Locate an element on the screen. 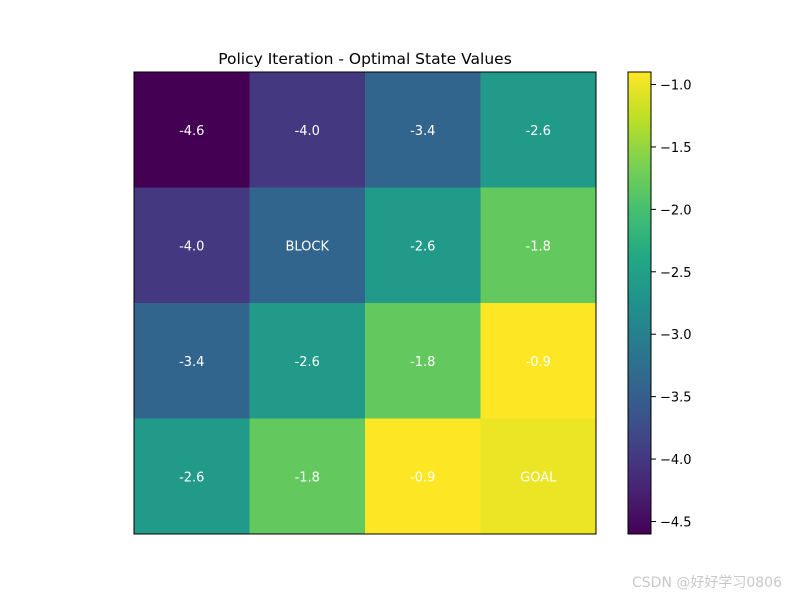 The width and height of the screenshot is (800, 600). colorbar-tick-label: −1.5 is located at coordinates (676, 148).